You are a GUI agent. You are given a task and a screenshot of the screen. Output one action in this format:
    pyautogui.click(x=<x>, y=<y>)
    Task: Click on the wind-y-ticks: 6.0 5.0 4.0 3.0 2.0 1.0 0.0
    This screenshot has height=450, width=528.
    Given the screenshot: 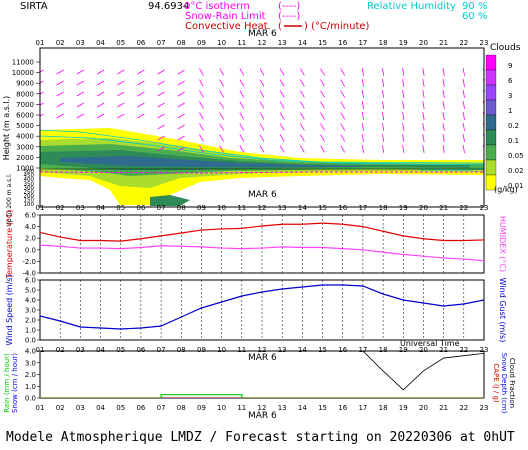 What is the action you would take?
    pyautogui.click(x=32, y=311)
    